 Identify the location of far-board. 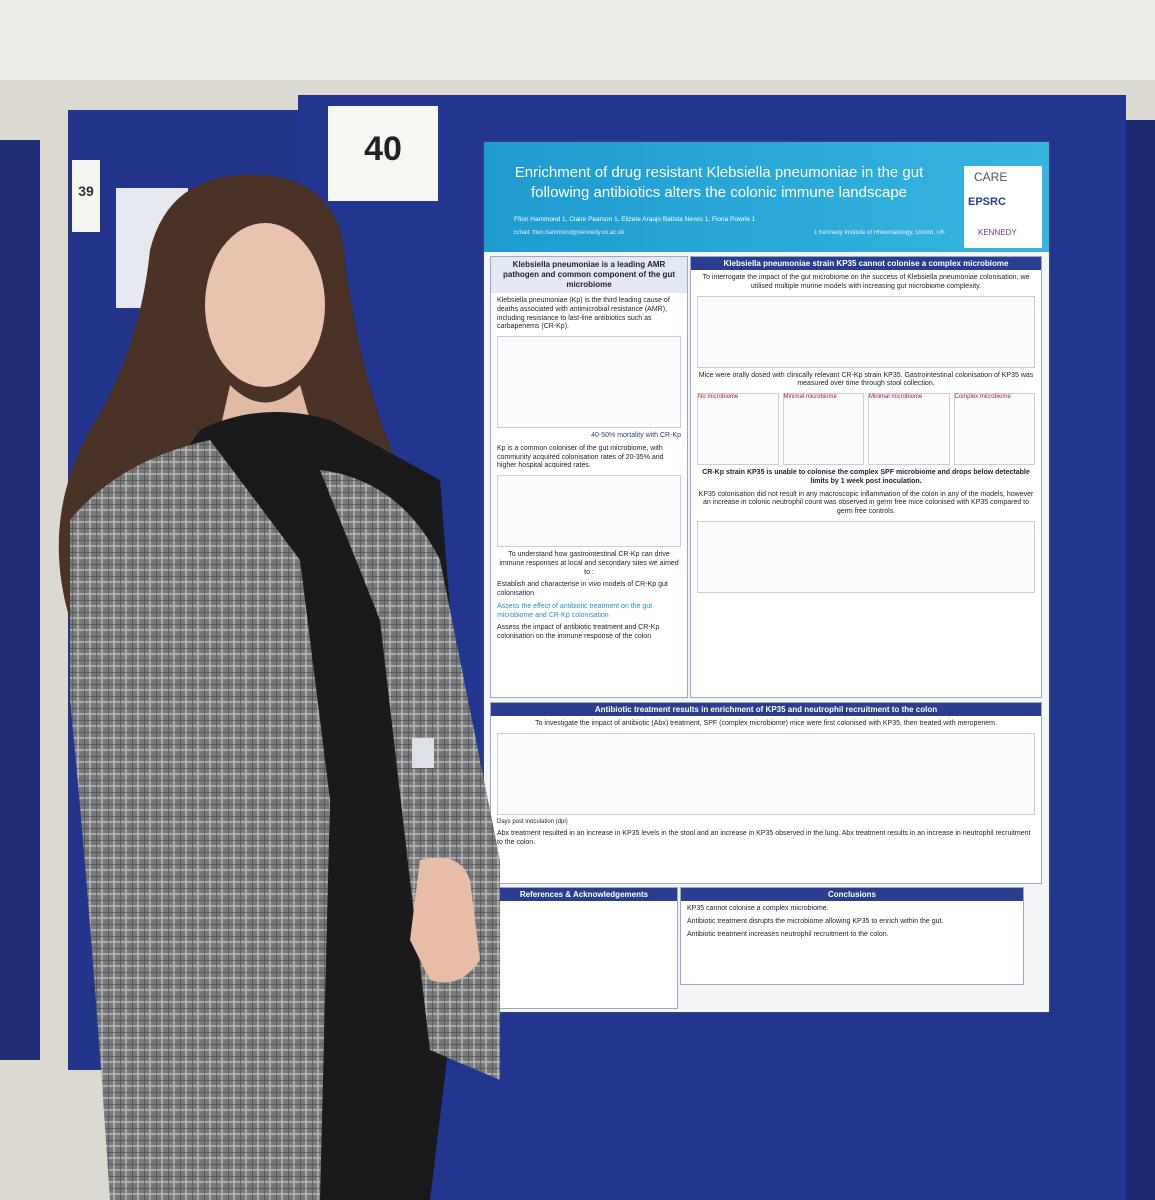
(20, 600).